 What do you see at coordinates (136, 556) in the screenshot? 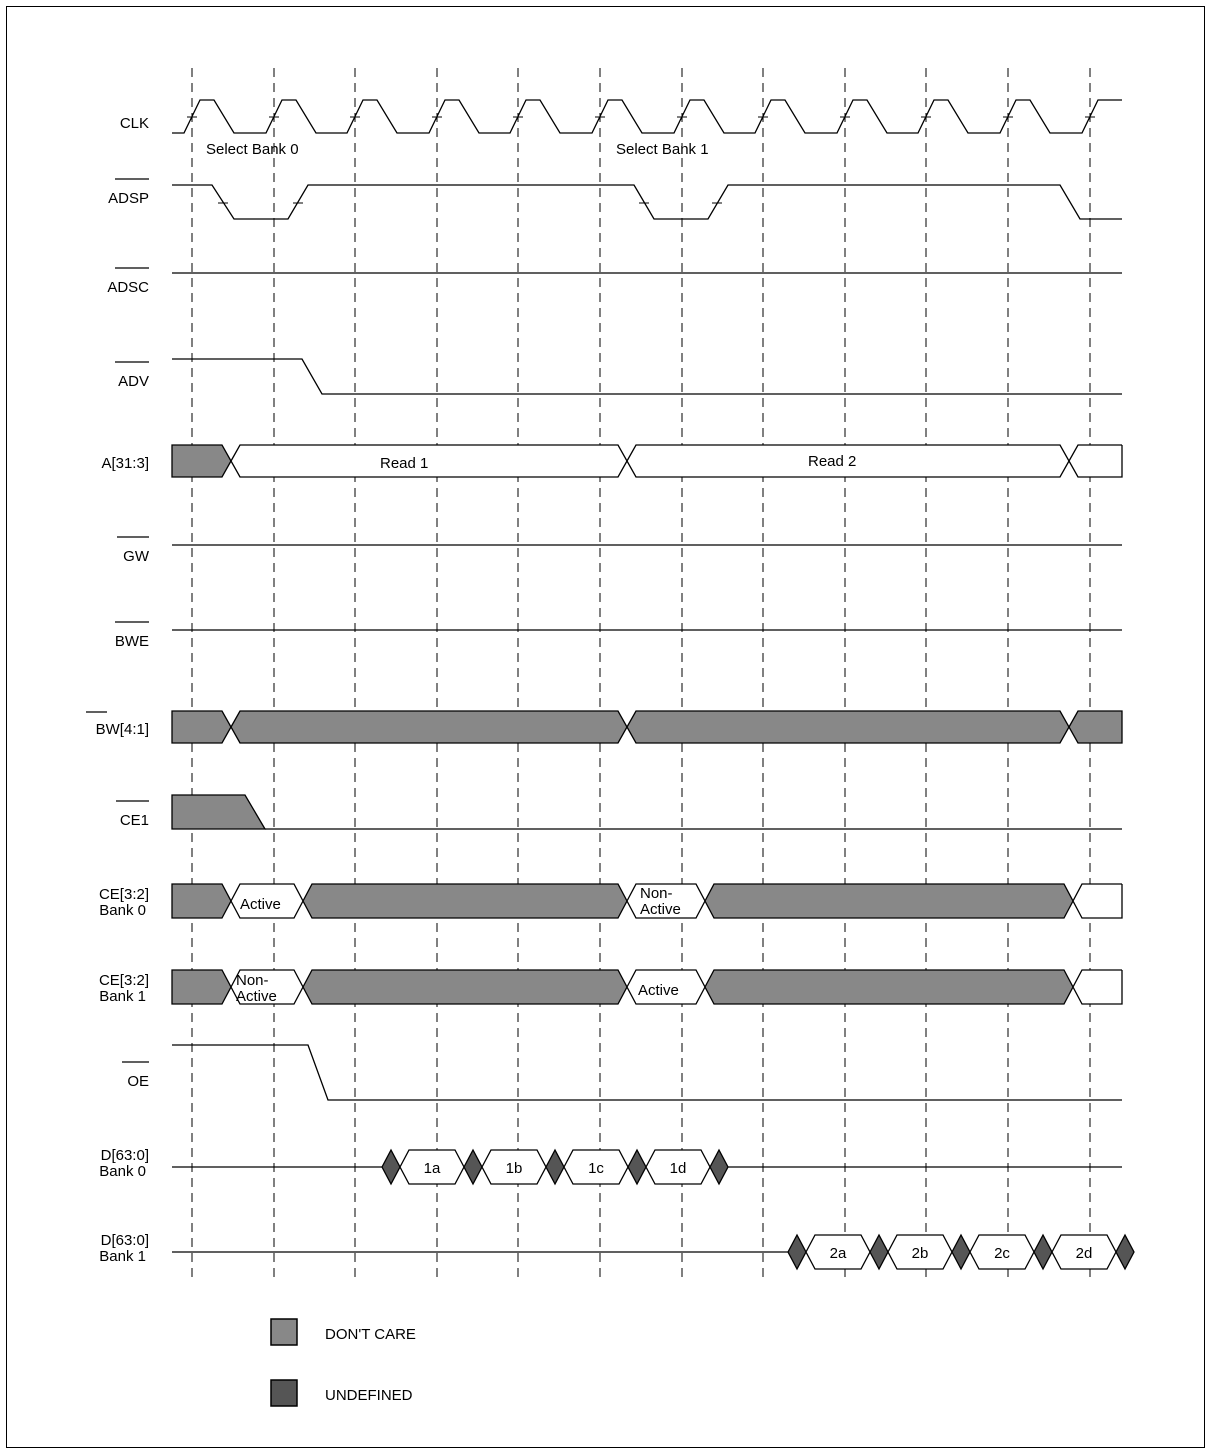
I see `signal-label-gw: GW` at bounding box center [136, 556].